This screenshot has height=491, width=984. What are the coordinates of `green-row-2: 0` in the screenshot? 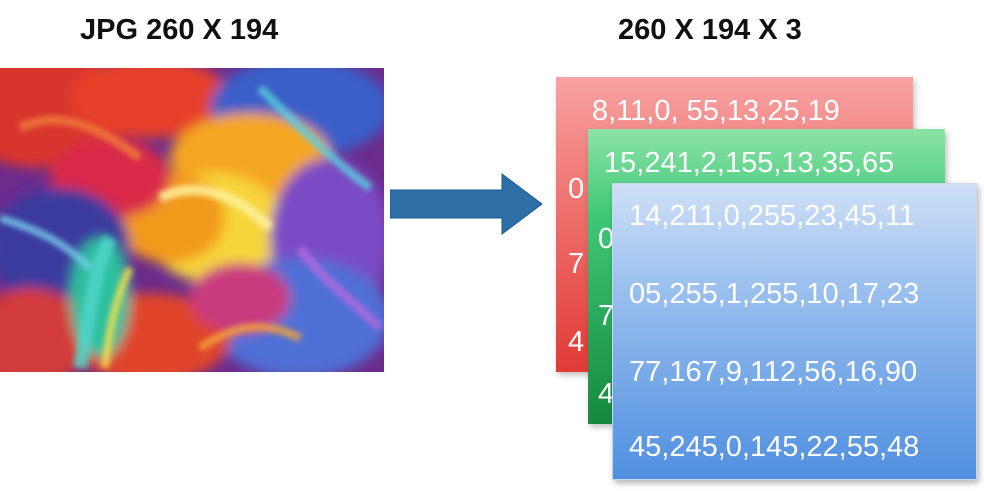 It's located at (606, 239).